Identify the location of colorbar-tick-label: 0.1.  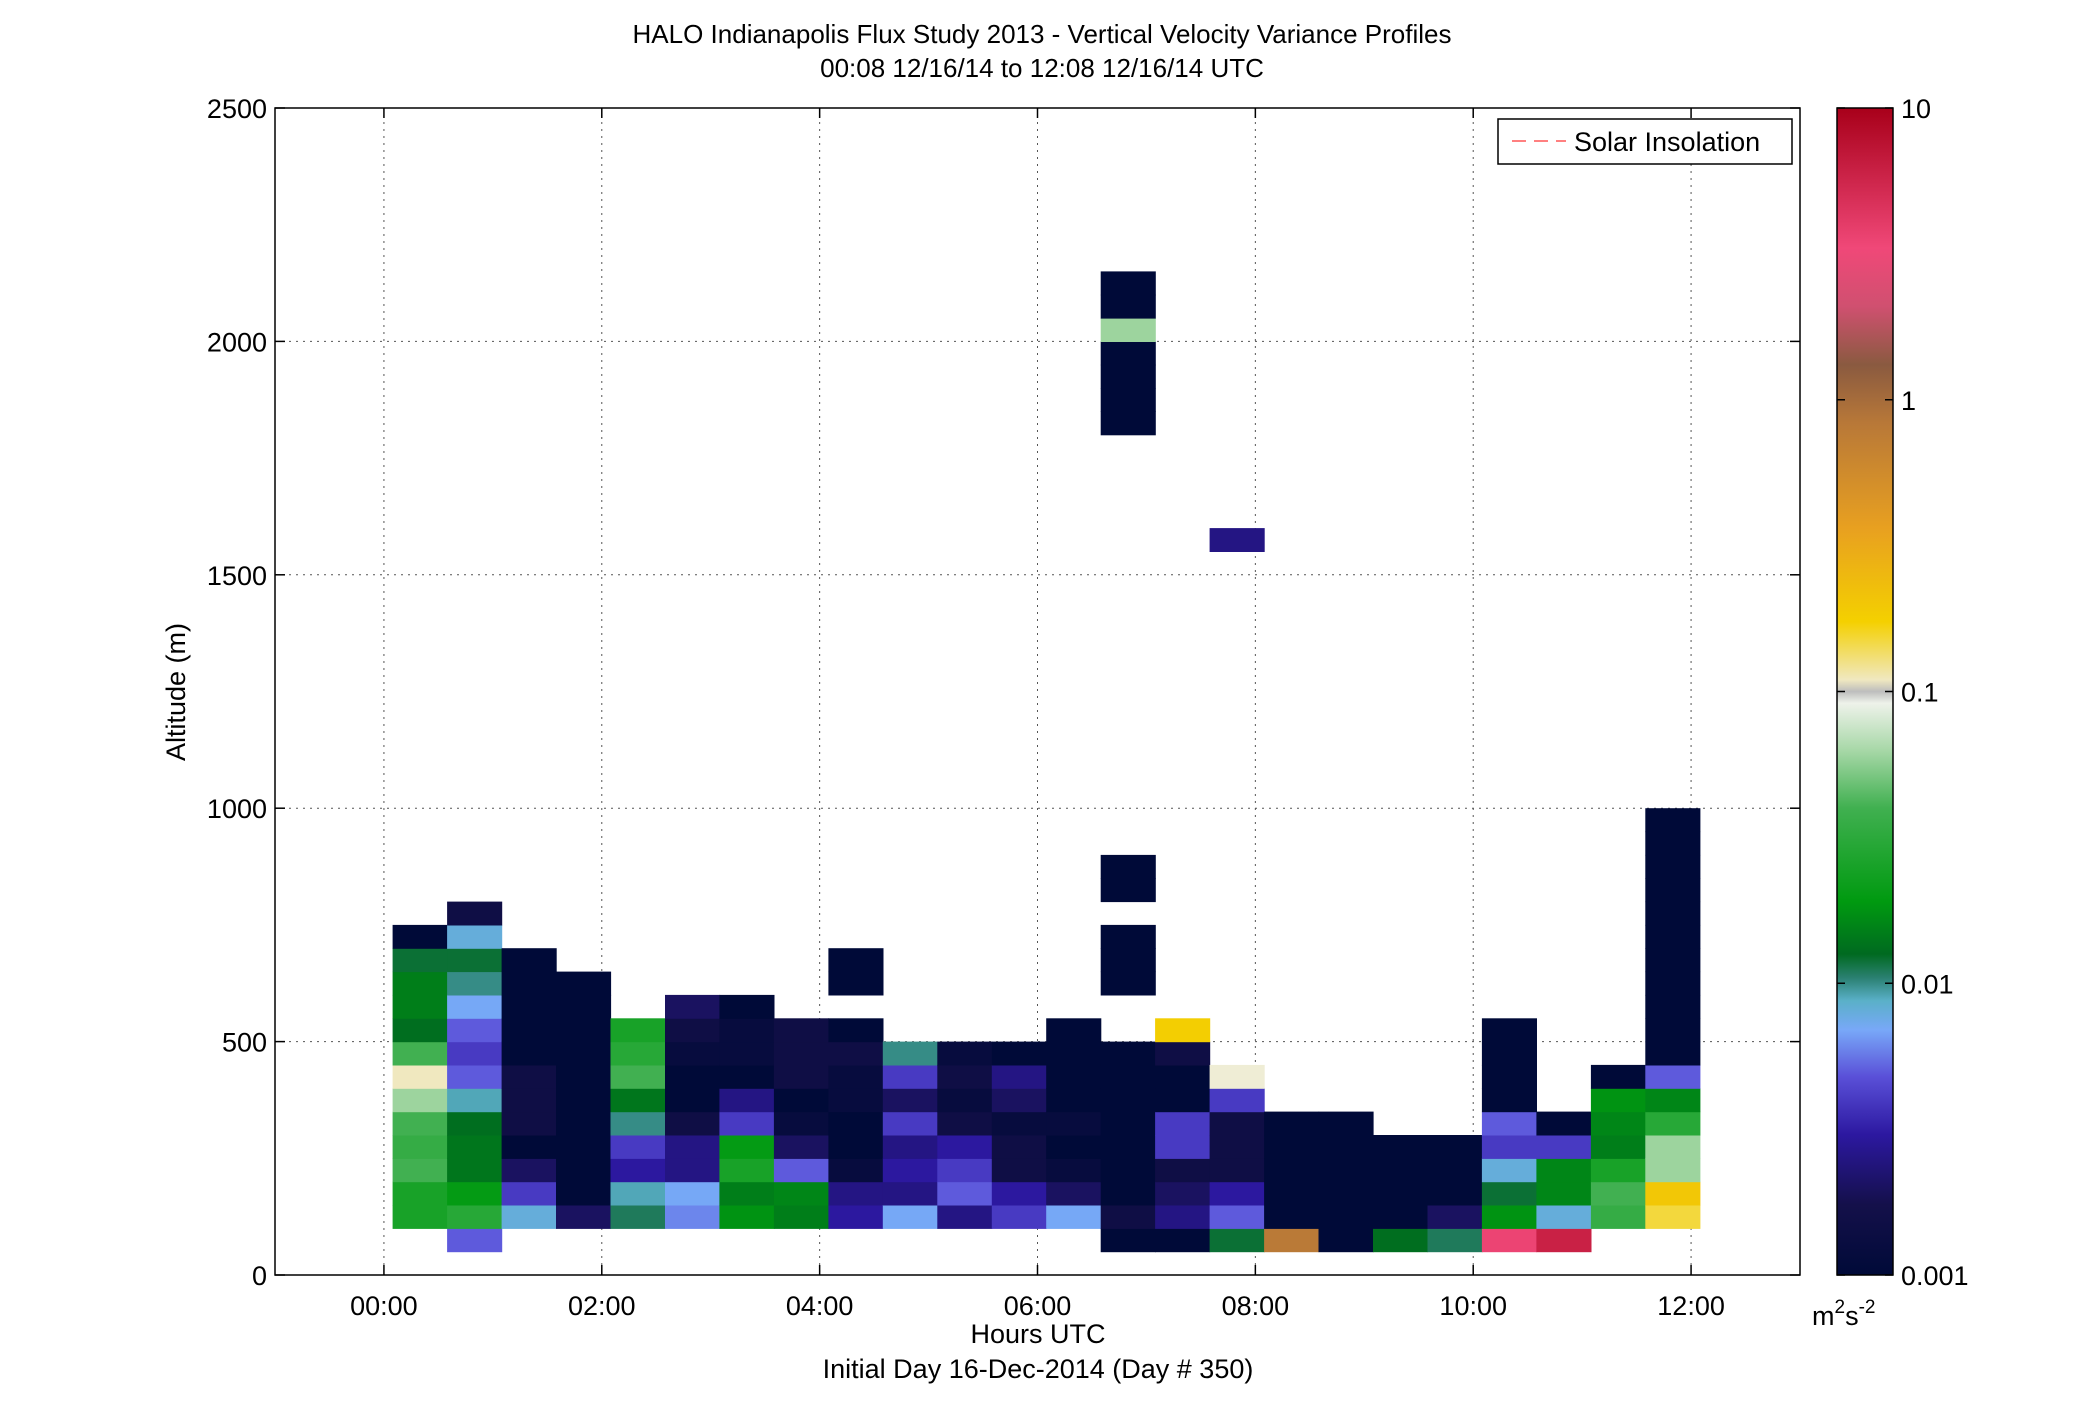
(1920, 693).